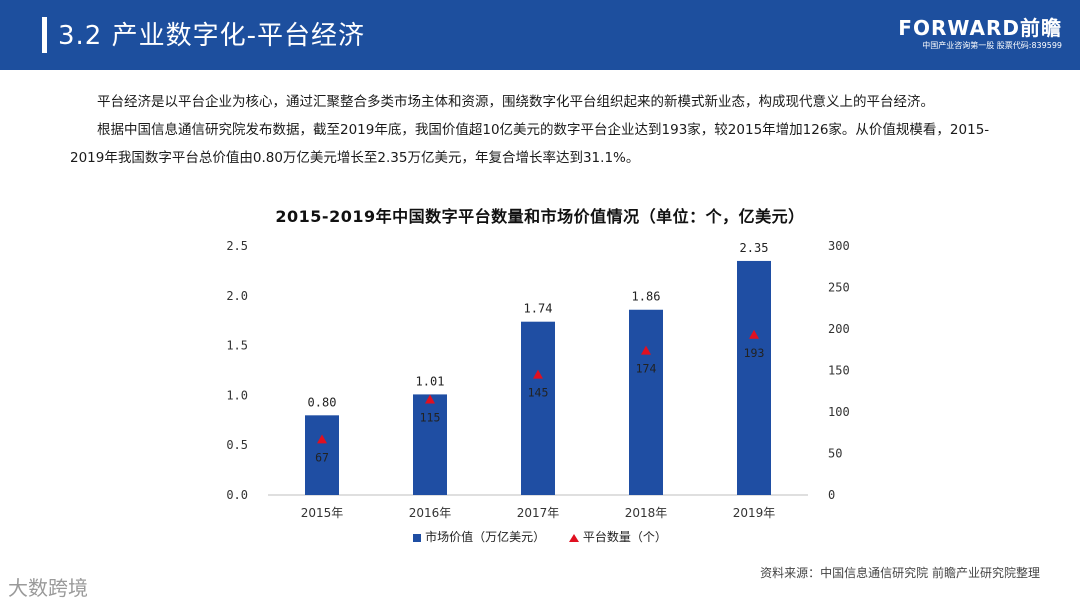 This screenshot has width=1080, height=607. Describe the element at coordinates (430, 418) in the screenshot. I see `count-value-label: 115` at that location.